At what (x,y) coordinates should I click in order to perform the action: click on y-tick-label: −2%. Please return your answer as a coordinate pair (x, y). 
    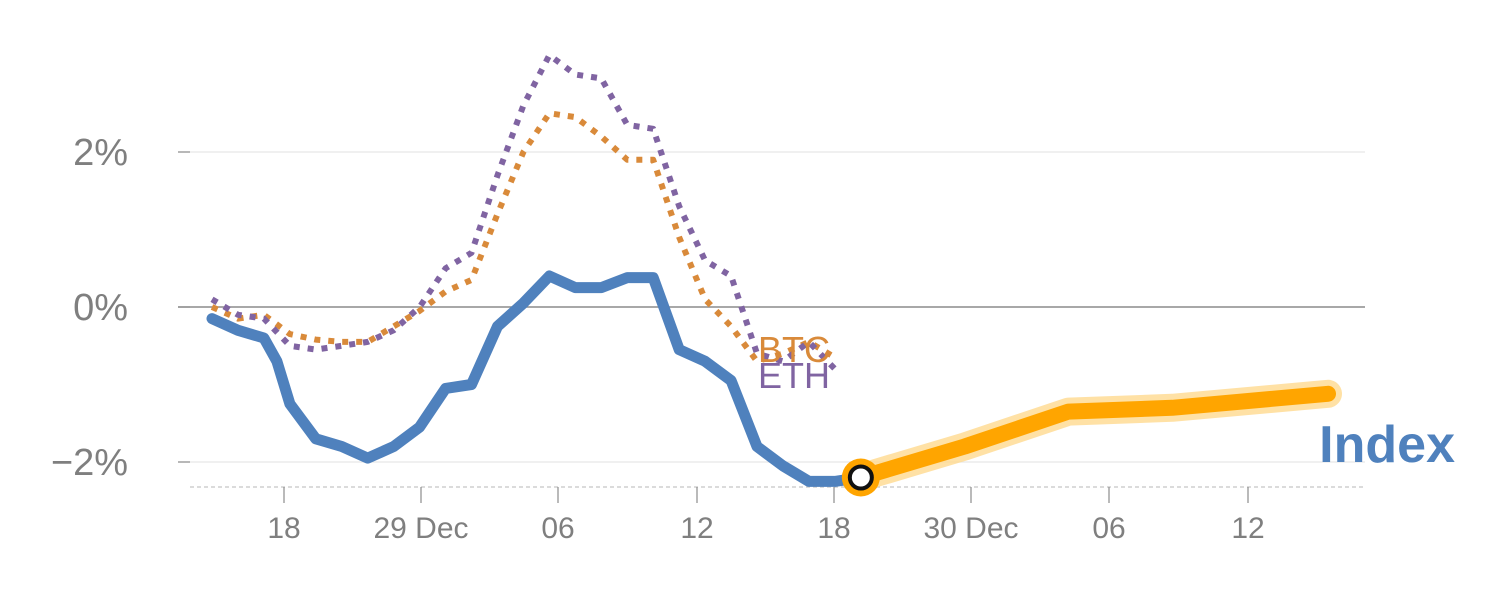
    Looking at the image, I should click on (89, 463).